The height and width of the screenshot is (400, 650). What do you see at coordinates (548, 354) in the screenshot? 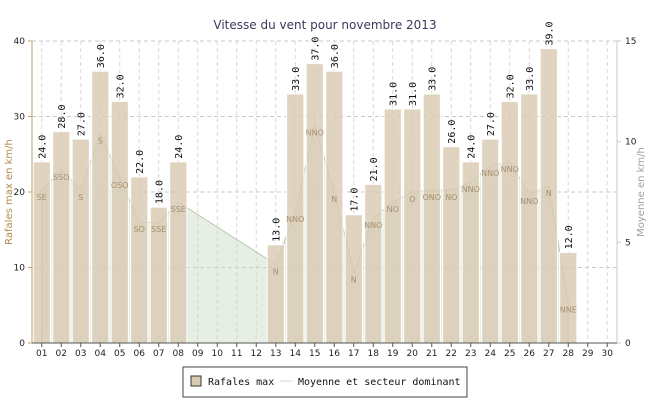
I see `x-tick-label: 27` at bounding box center [548, 354].